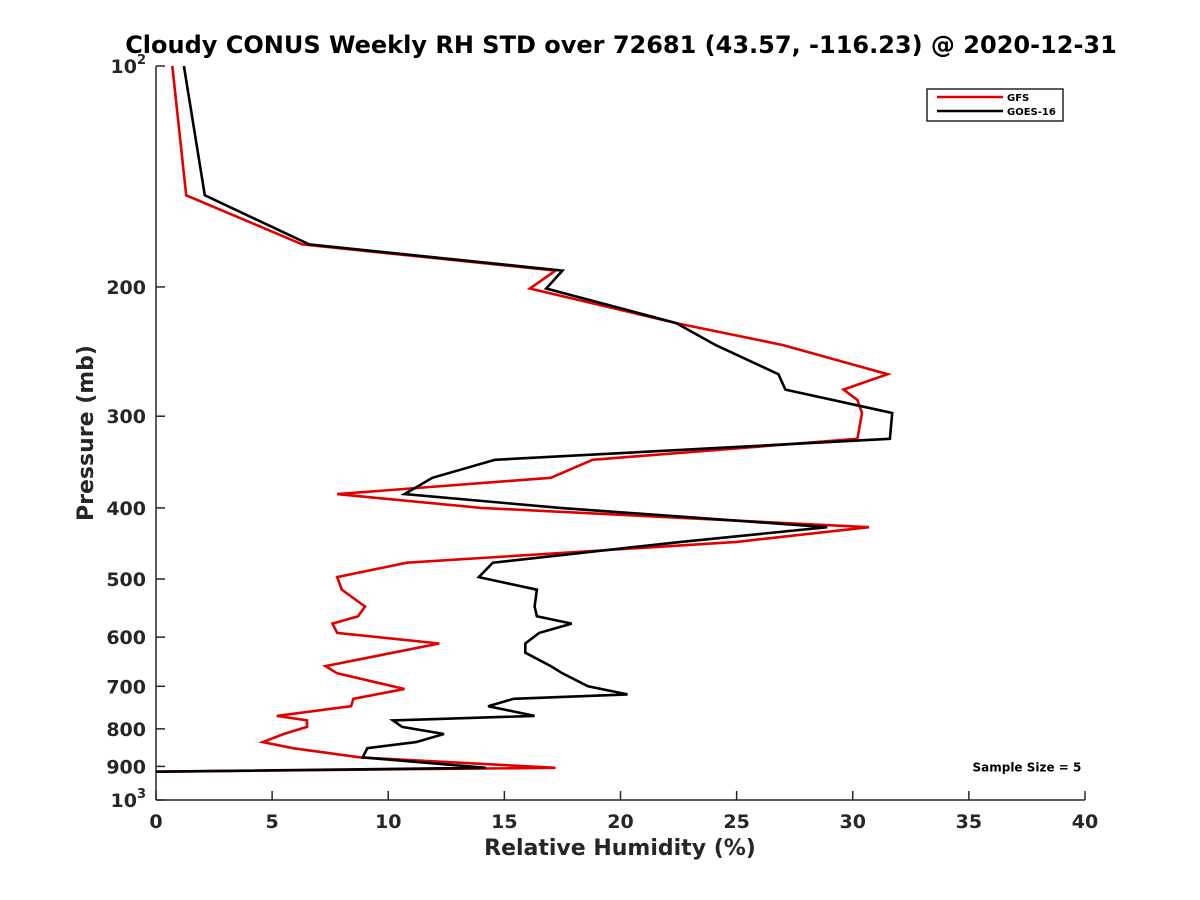 The height and width of the screenshot is (900, 1200). What do you see at coordinates (853, 822) in the screenshot?
I see `x-tick-label: 30` at bounding box center [853, 822].